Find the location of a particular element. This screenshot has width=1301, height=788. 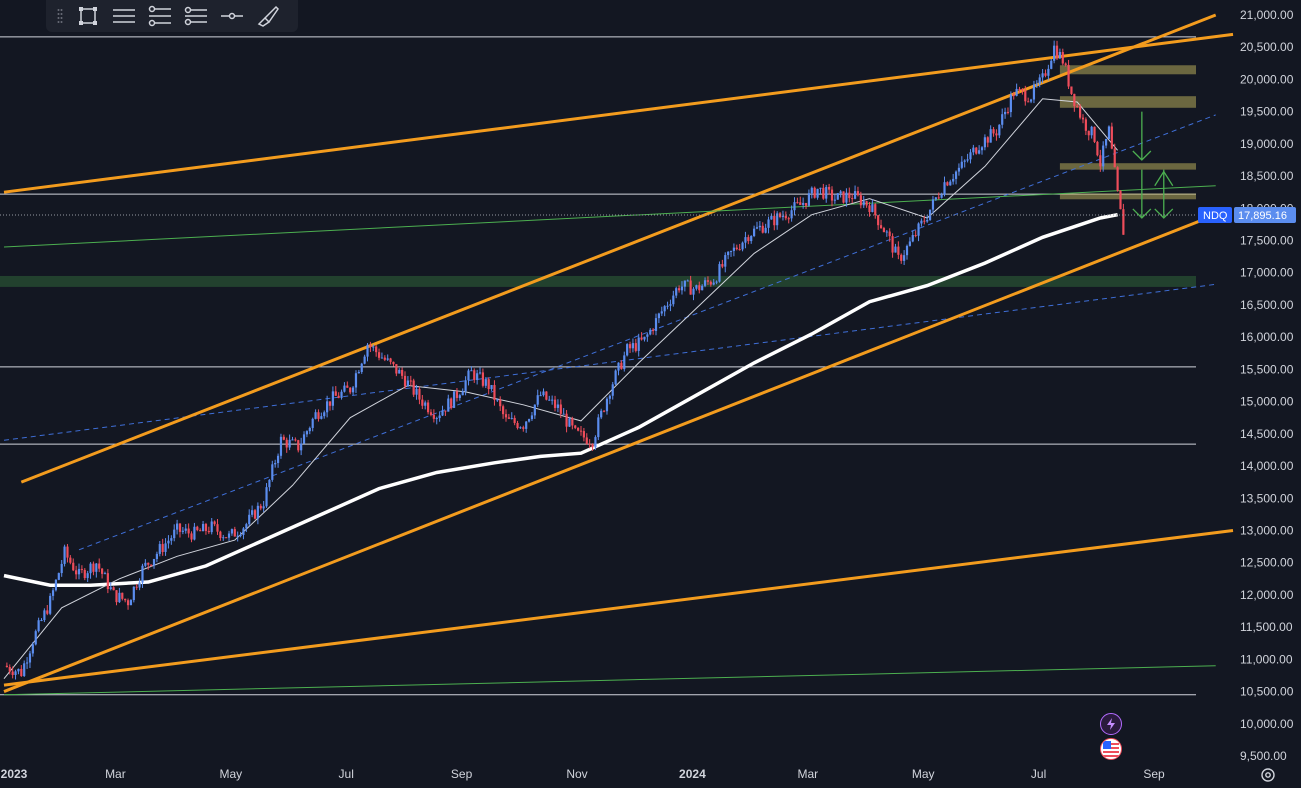

time-axis: 2023 Mar May Jul Sep Nov 2024 Mar May Jul Sep is located at coordinates (583, 774).